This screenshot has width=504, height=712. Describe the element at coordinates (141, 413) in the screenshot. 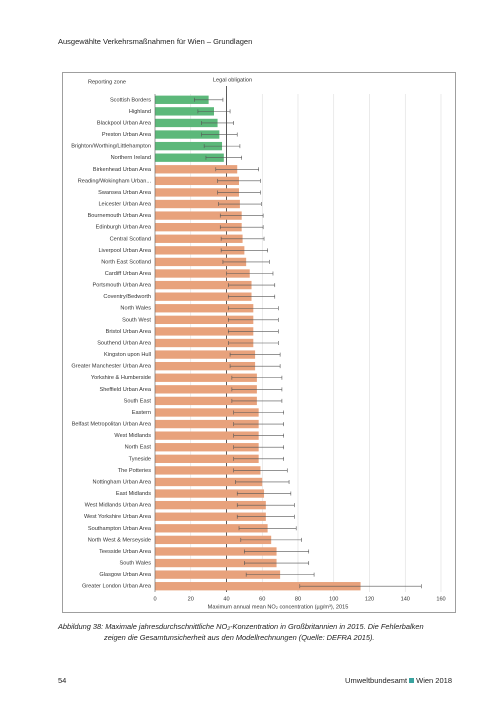

I see `category-label: Eastern` at that location.